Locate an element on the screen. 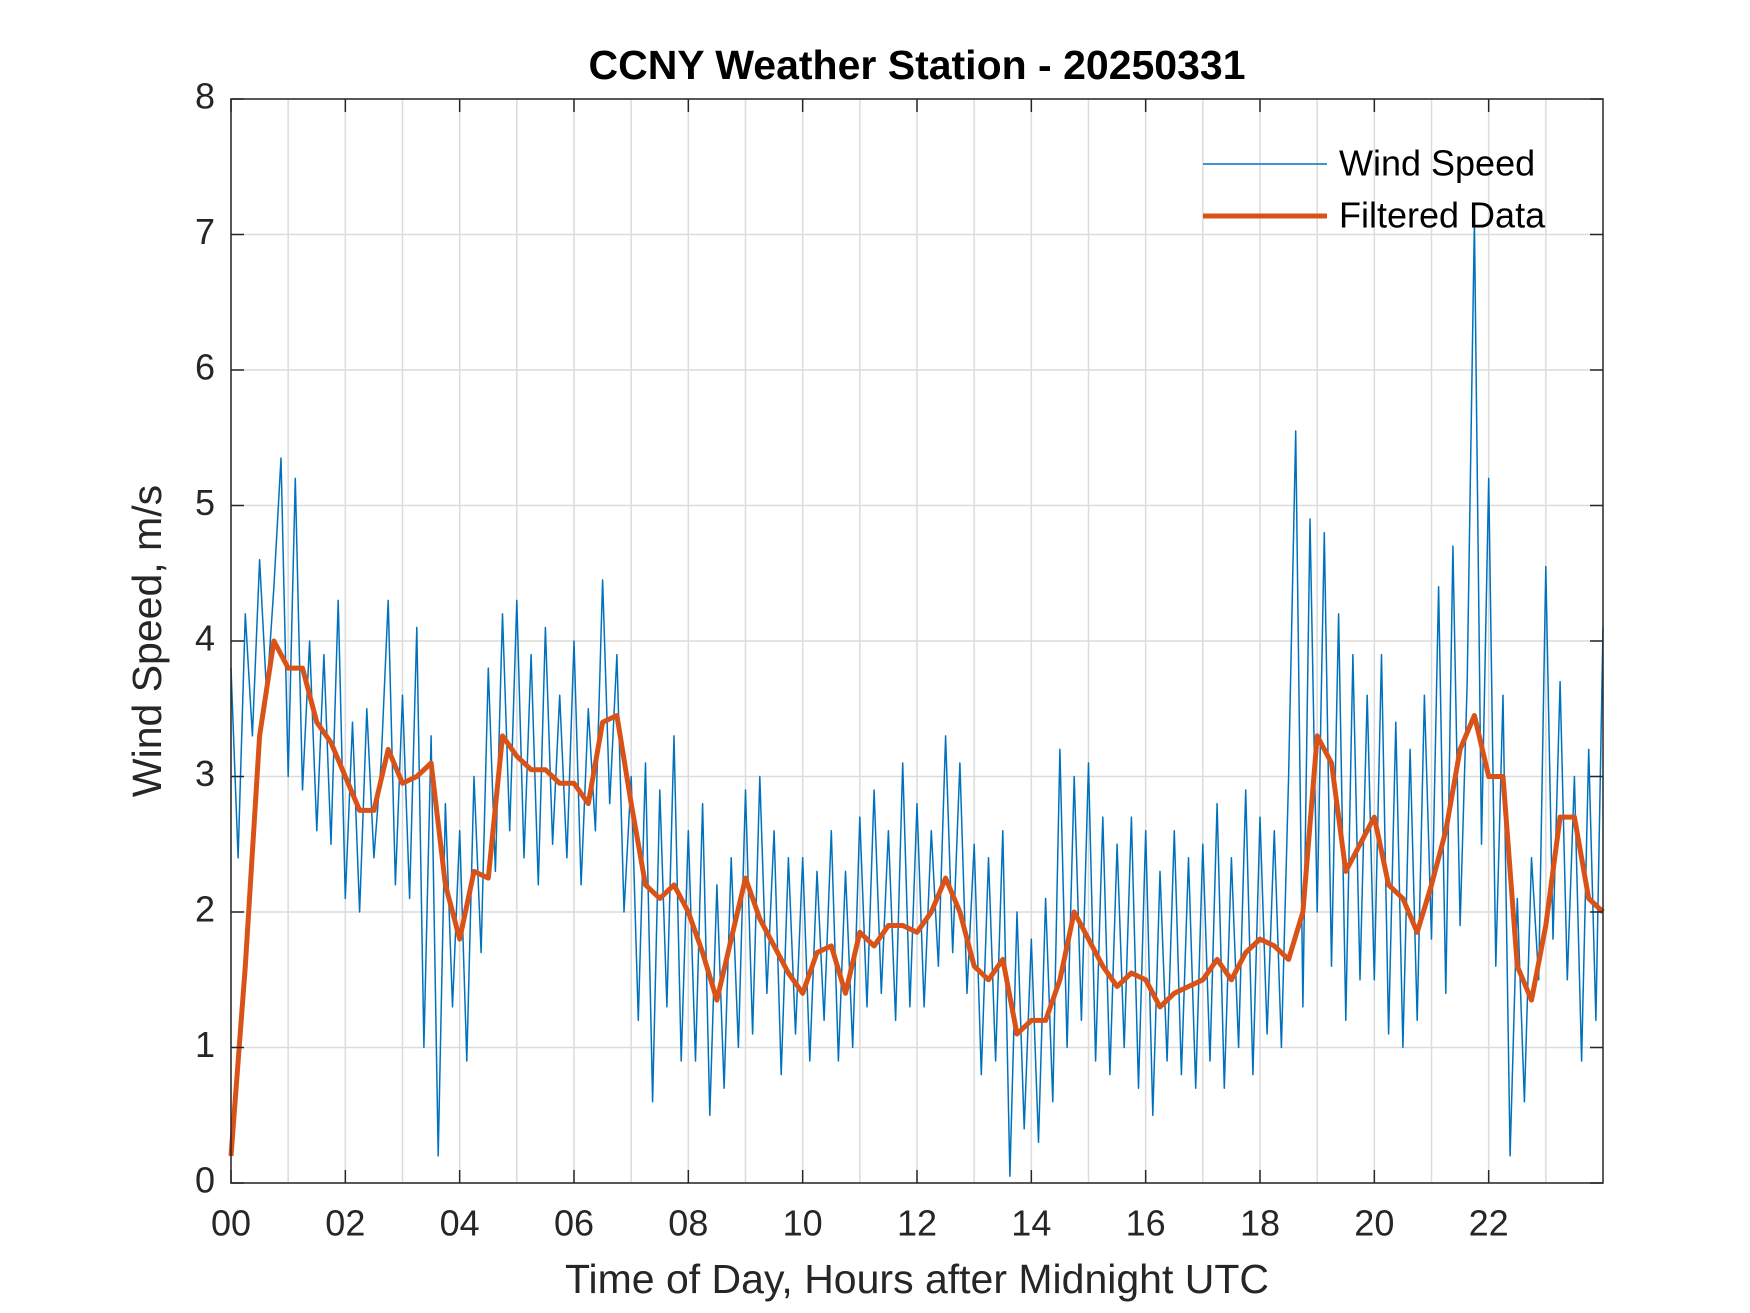 The image size is (1750, 1313). x-tick-label: 02 is located at coordinates (345, 1223).